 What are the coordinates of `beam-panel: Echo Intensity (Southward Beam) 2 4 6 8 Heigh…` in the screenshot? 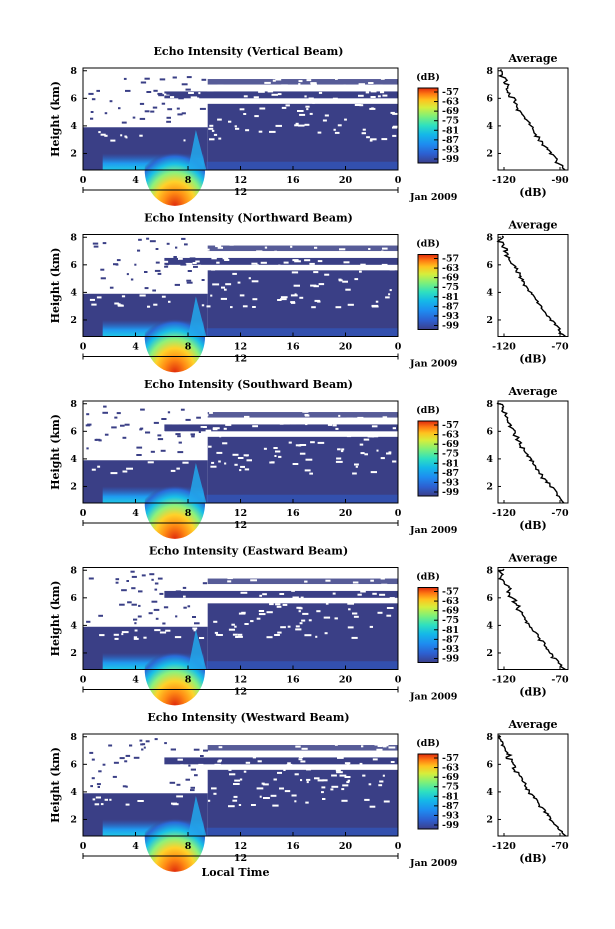 It's located at (309, 458).